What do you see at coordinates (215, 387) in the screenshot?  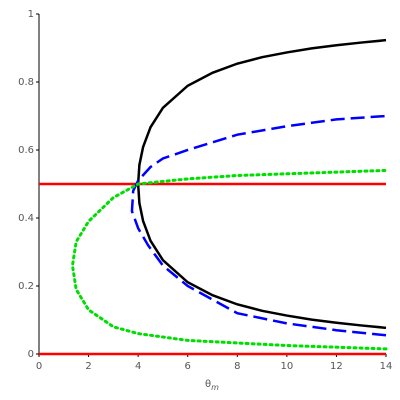 I see `x-label-sub: m` at bounding box center [215, 387].